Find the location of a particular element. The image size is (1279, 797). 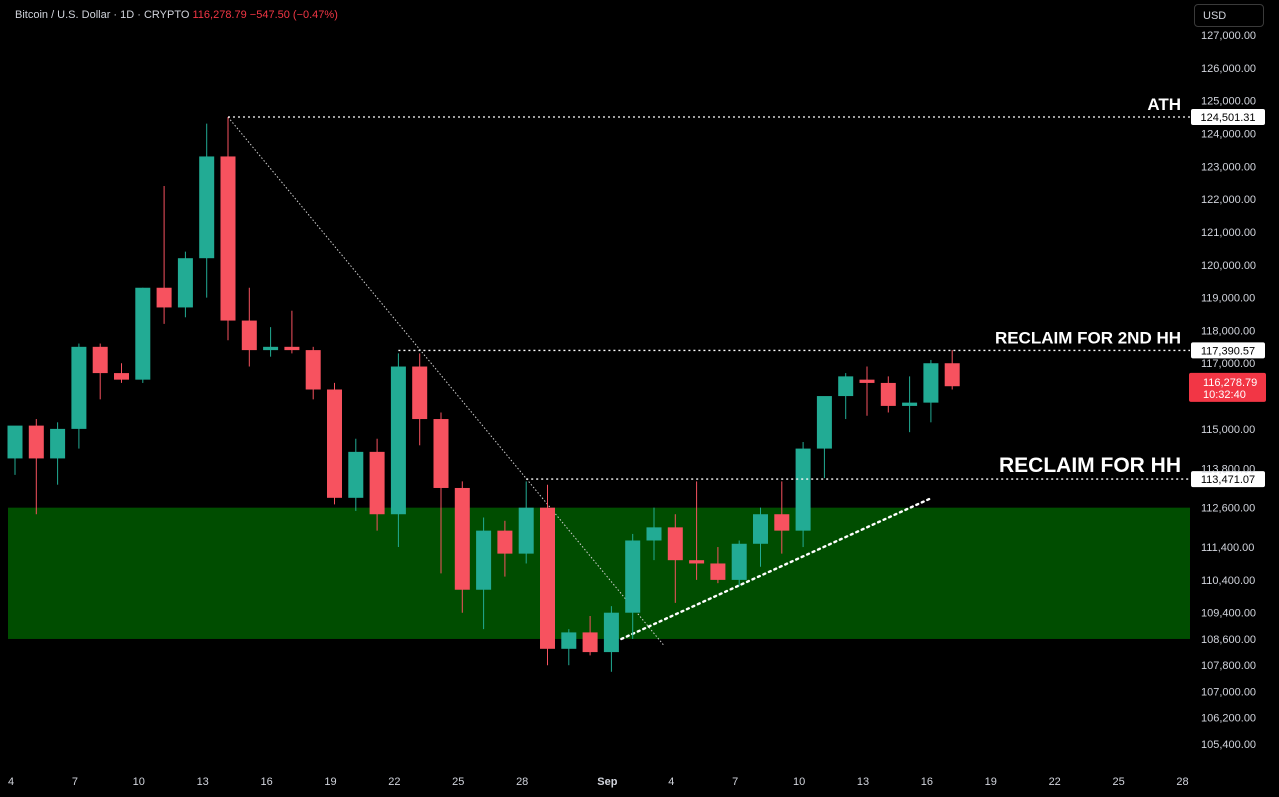

y-tick-label: 122,000.00 is located at coordinates (1228, 200).